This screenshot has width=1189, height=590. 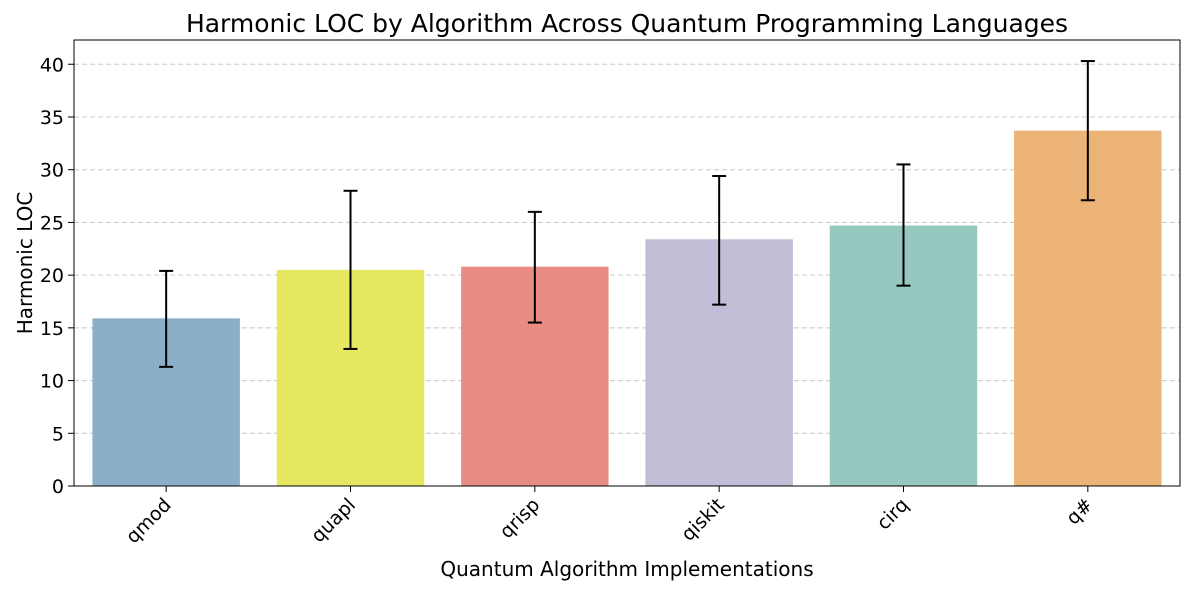 I want to click on y-tick-label: 15, so click(x=52, y=329).